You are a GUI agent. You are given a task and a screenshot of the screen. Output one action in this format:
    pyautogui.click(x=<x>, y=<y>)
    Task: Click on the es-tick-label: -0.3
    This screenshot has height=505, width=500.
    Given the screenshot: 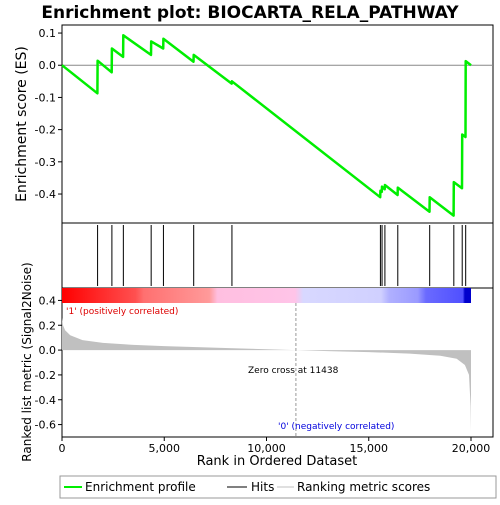 What is the action you would take?
    pyautogui.click(x=45, y=162)
    